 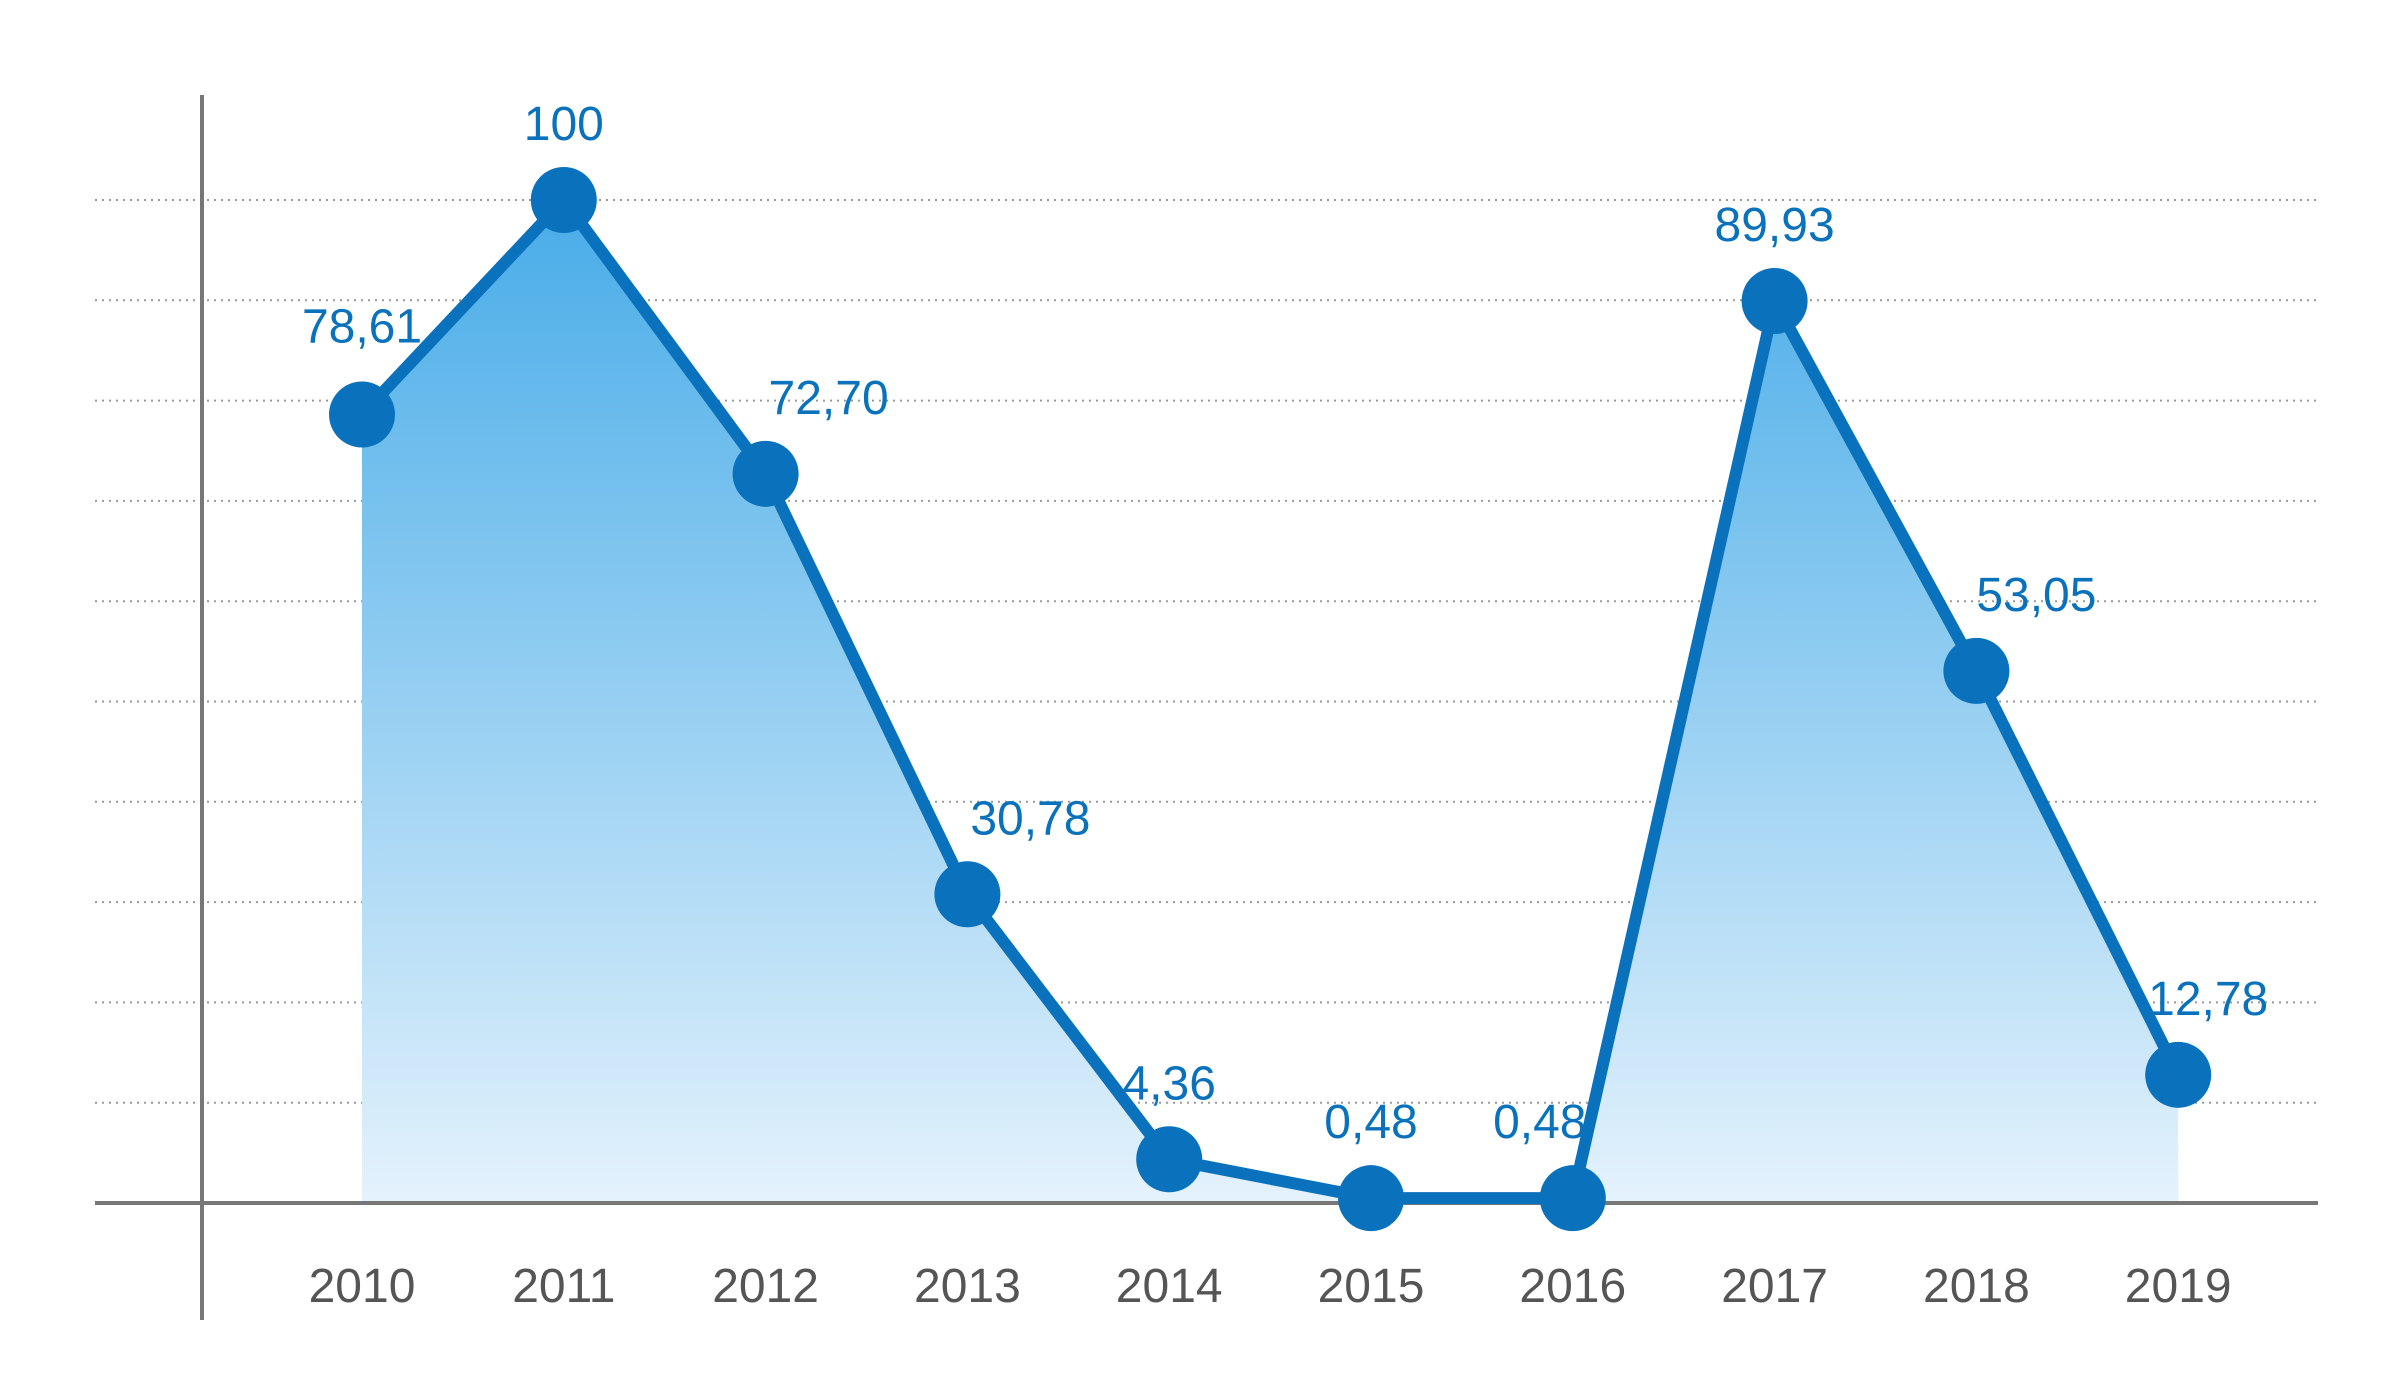 I want to click on x-tick-label-2018: 2018, so click(x=1976, y=1286).